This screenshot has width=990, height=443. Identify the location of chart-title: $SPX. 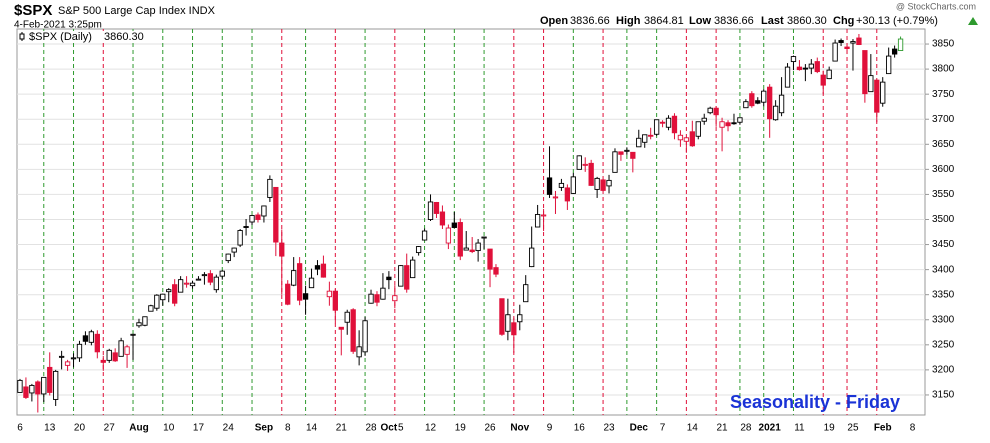
(33, 10).